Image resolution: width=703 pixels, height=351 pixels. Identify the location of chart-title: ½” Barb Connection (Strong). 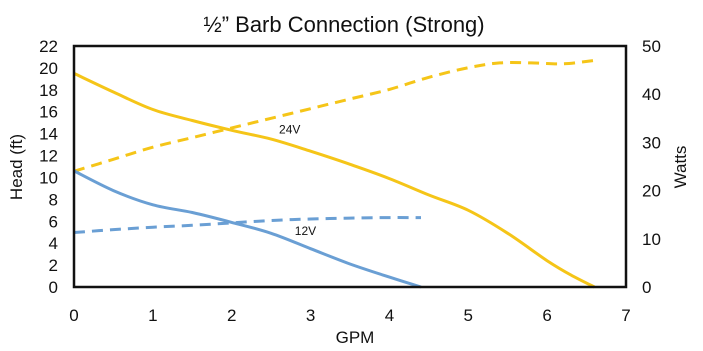
(343, 24).